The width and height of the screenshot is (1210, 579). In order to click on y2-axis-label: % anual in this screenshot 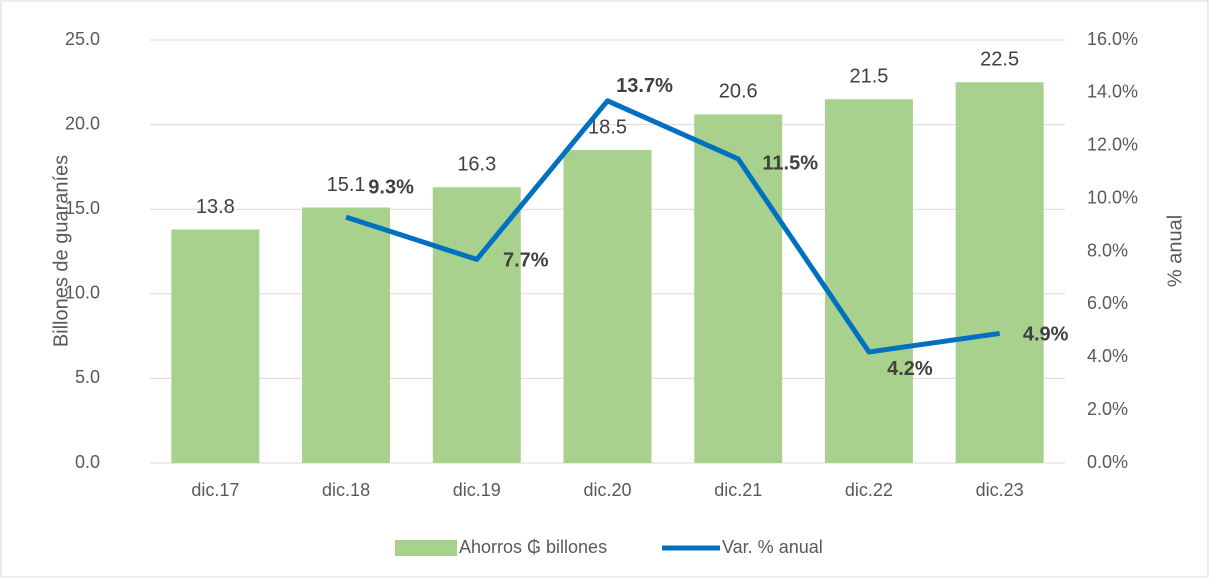, I will do `click(1175, 251)`.